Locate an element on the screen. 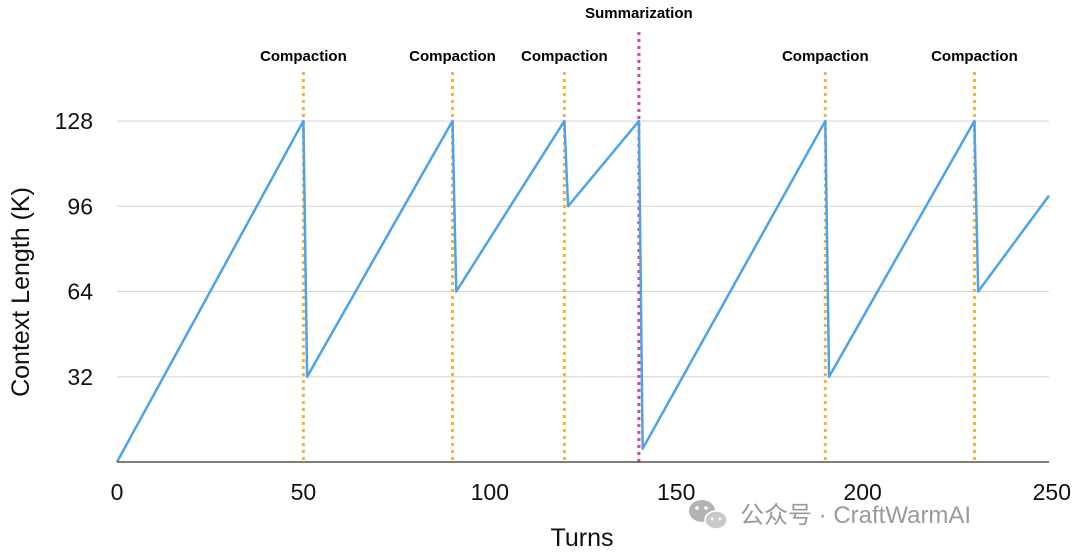 The width and height of the screenshot is (1080, 557). compaction-label-2: Compaction is located at coordinates (564, 56).